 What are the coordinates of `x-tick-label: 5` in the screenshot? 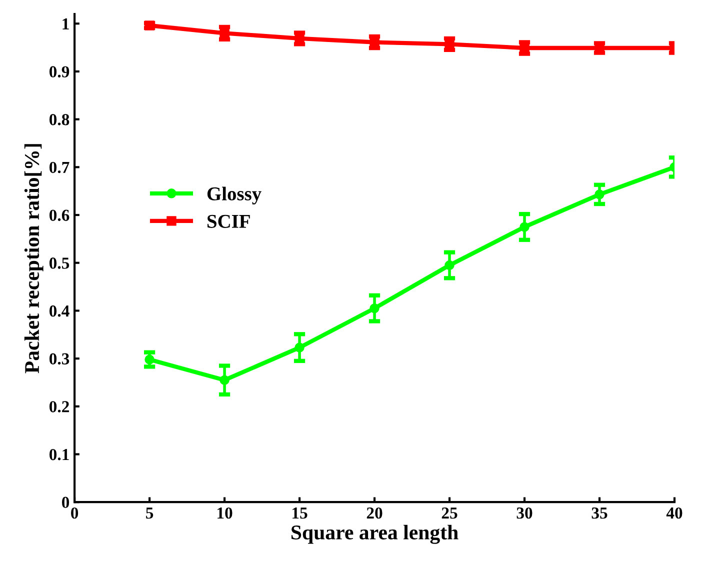 It's located at (150, 513).